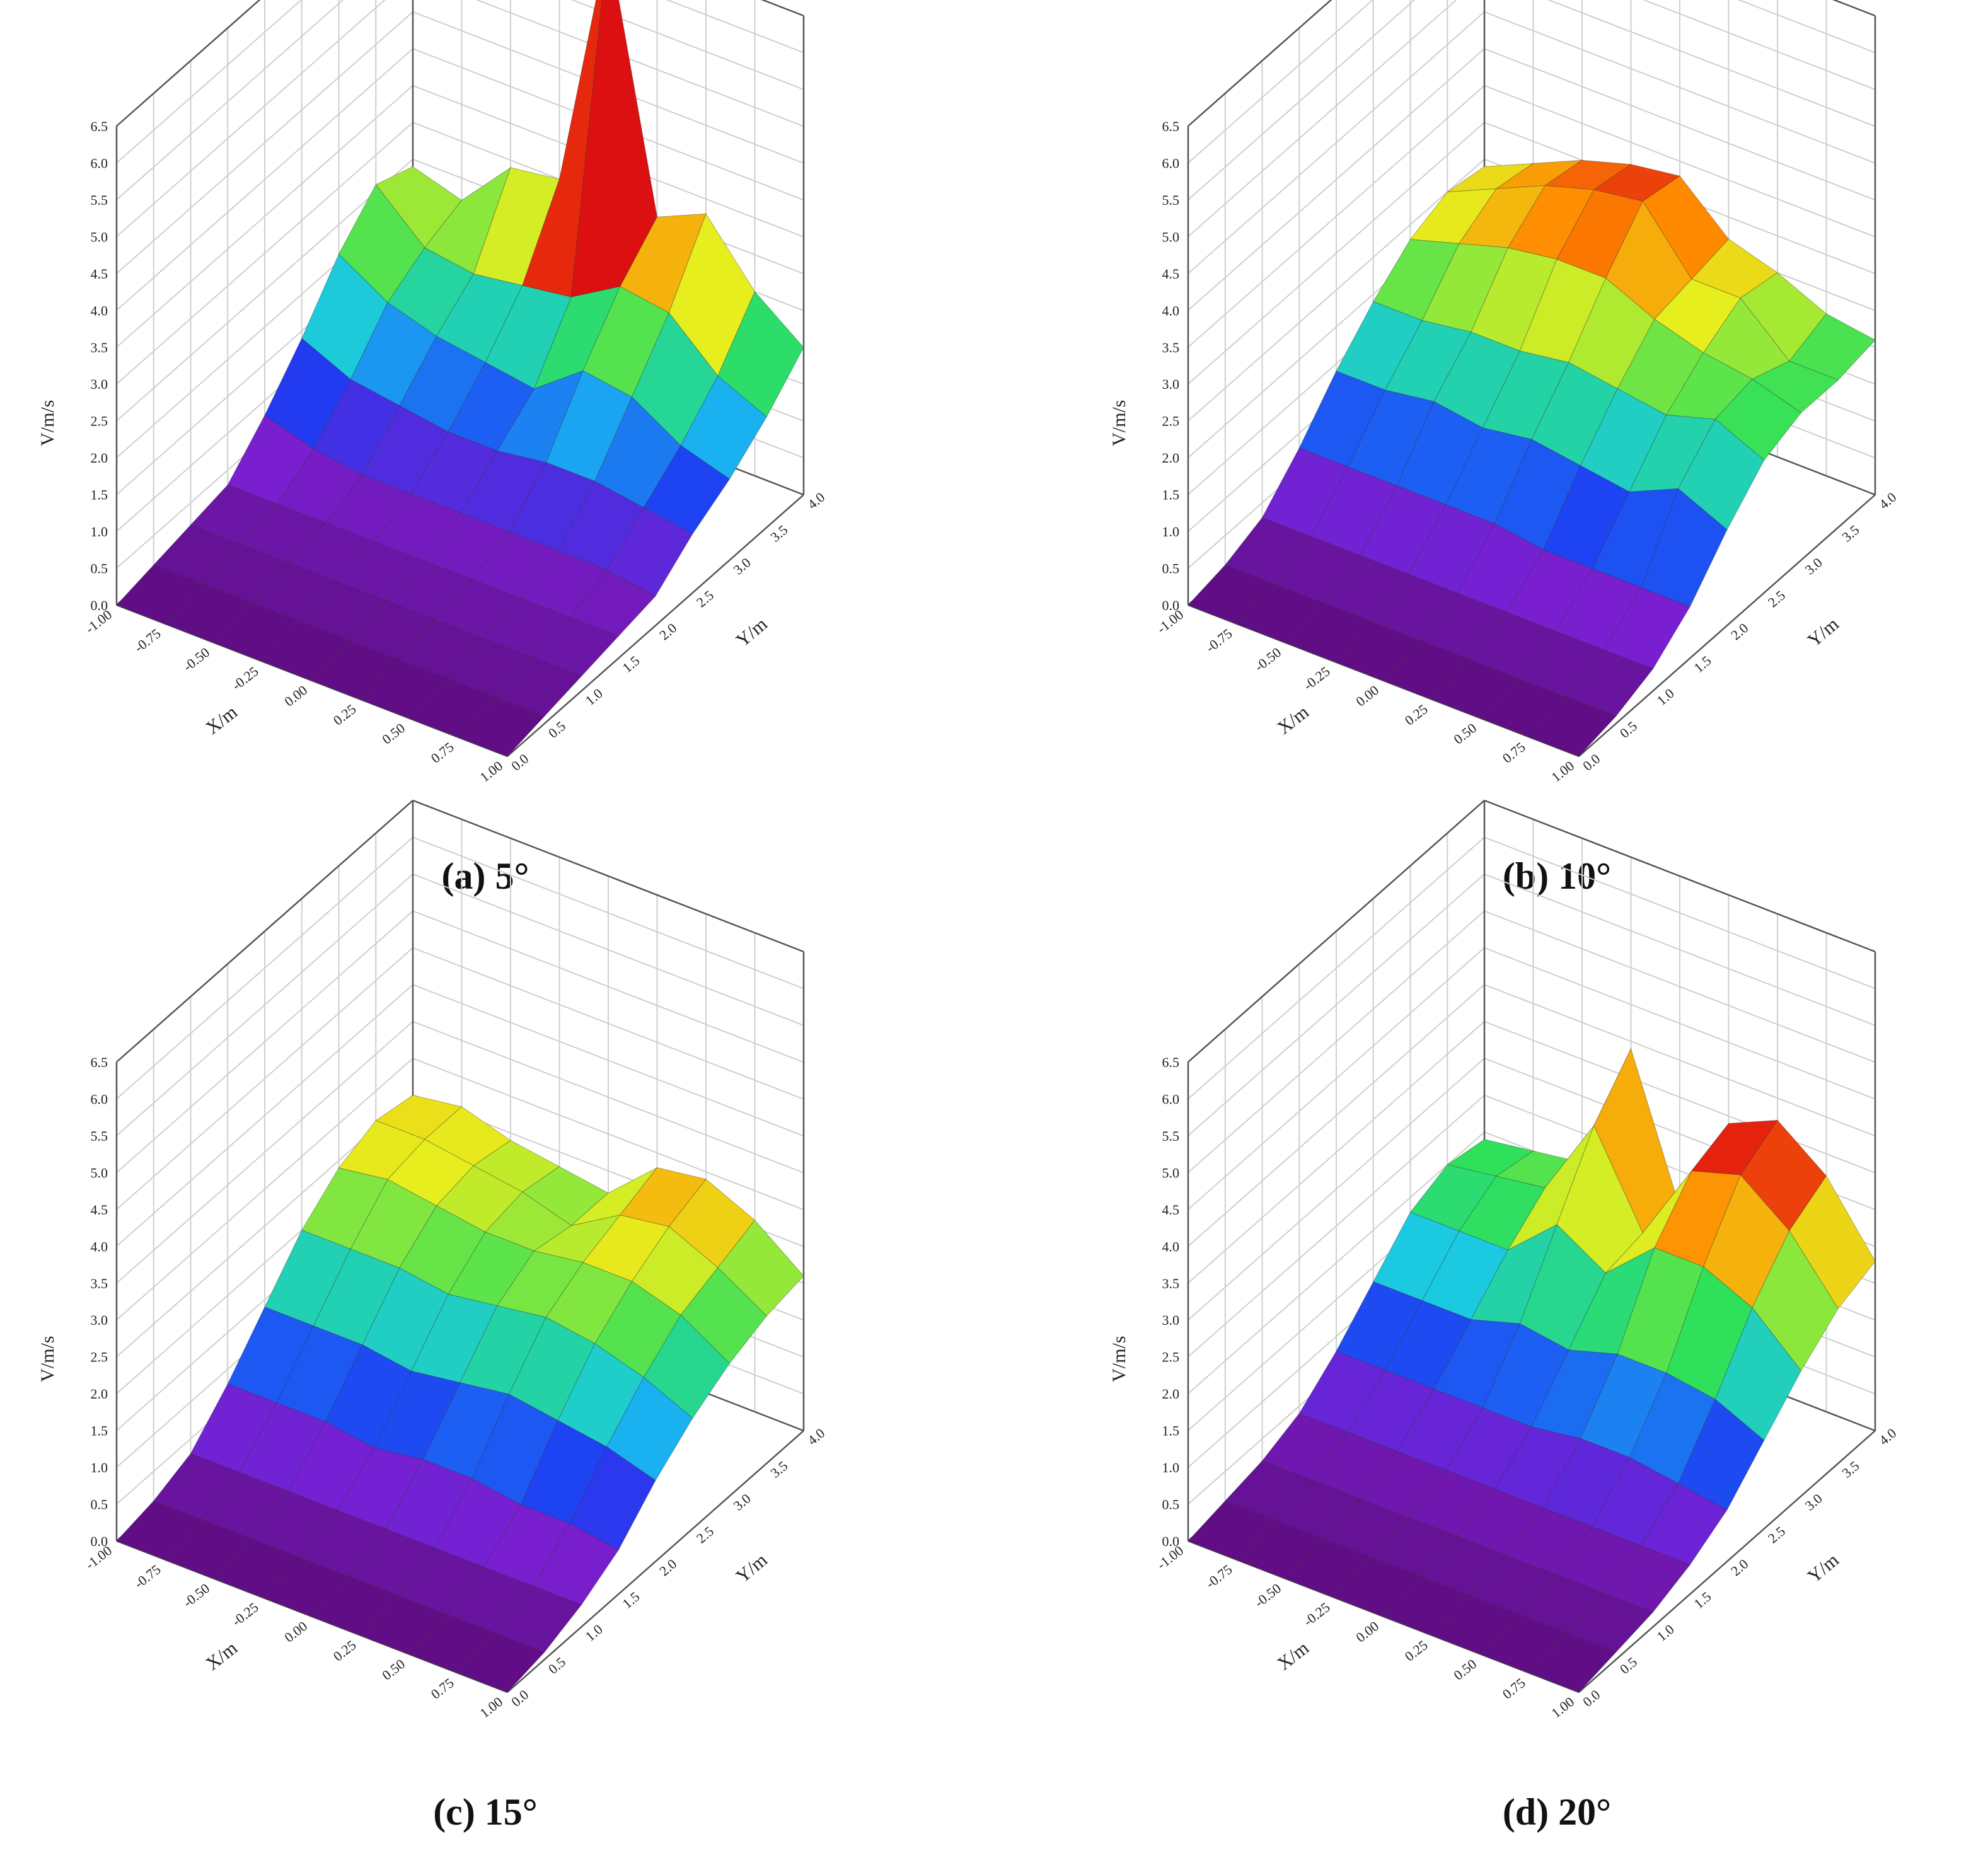 The width and height of the screenshot is (1988, 1858). I want to click on panel-caption: (b) 10°, so click(1557, 876).